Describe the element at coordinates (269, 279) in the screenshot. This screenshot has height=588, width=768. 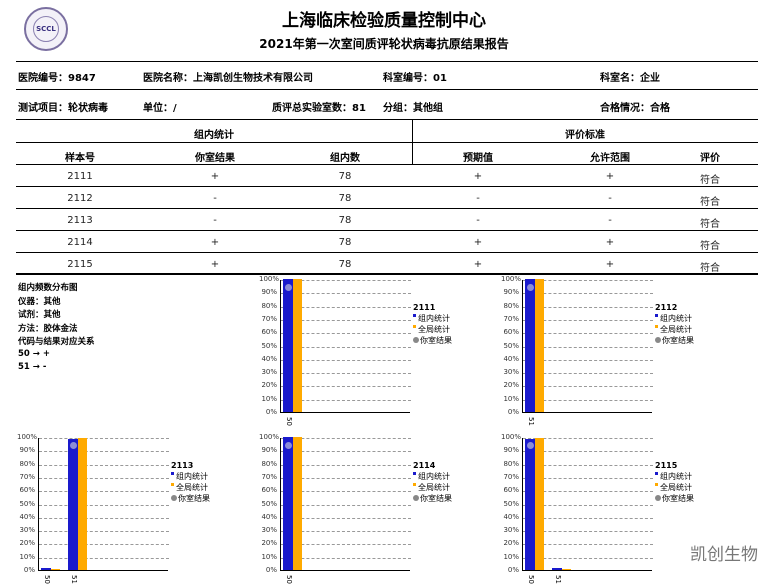
I see `y-tick-label: 100%` at that location.